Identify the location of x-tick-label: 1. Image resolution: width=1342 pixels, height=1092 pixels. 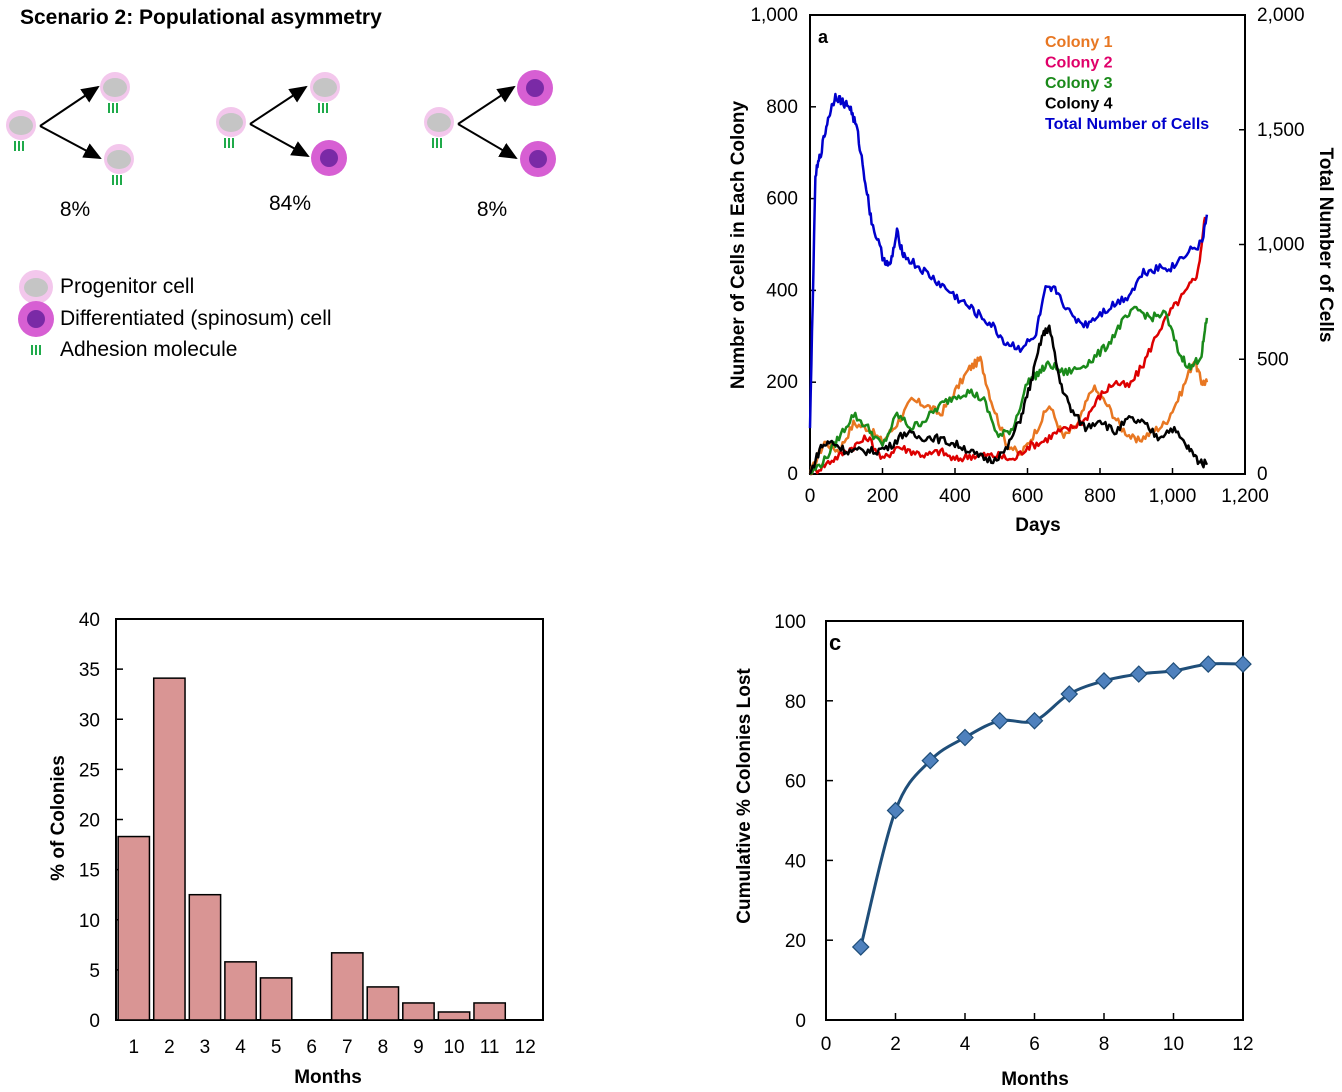
(134, 1047).